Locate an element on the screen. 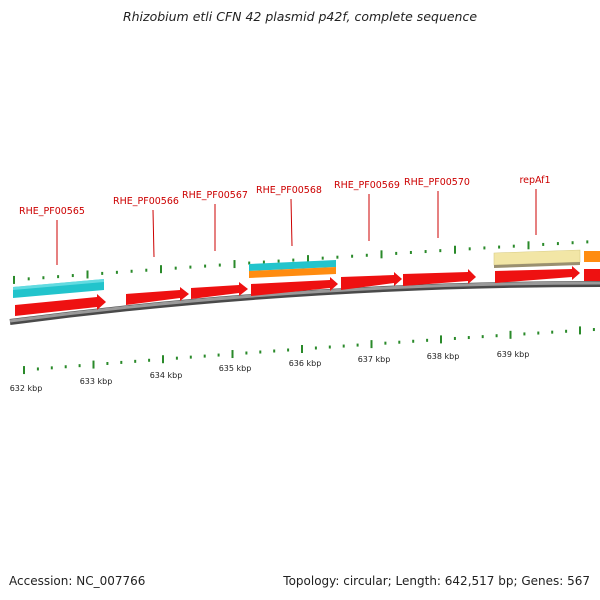  feature-track is located at coordinates (306, 282).